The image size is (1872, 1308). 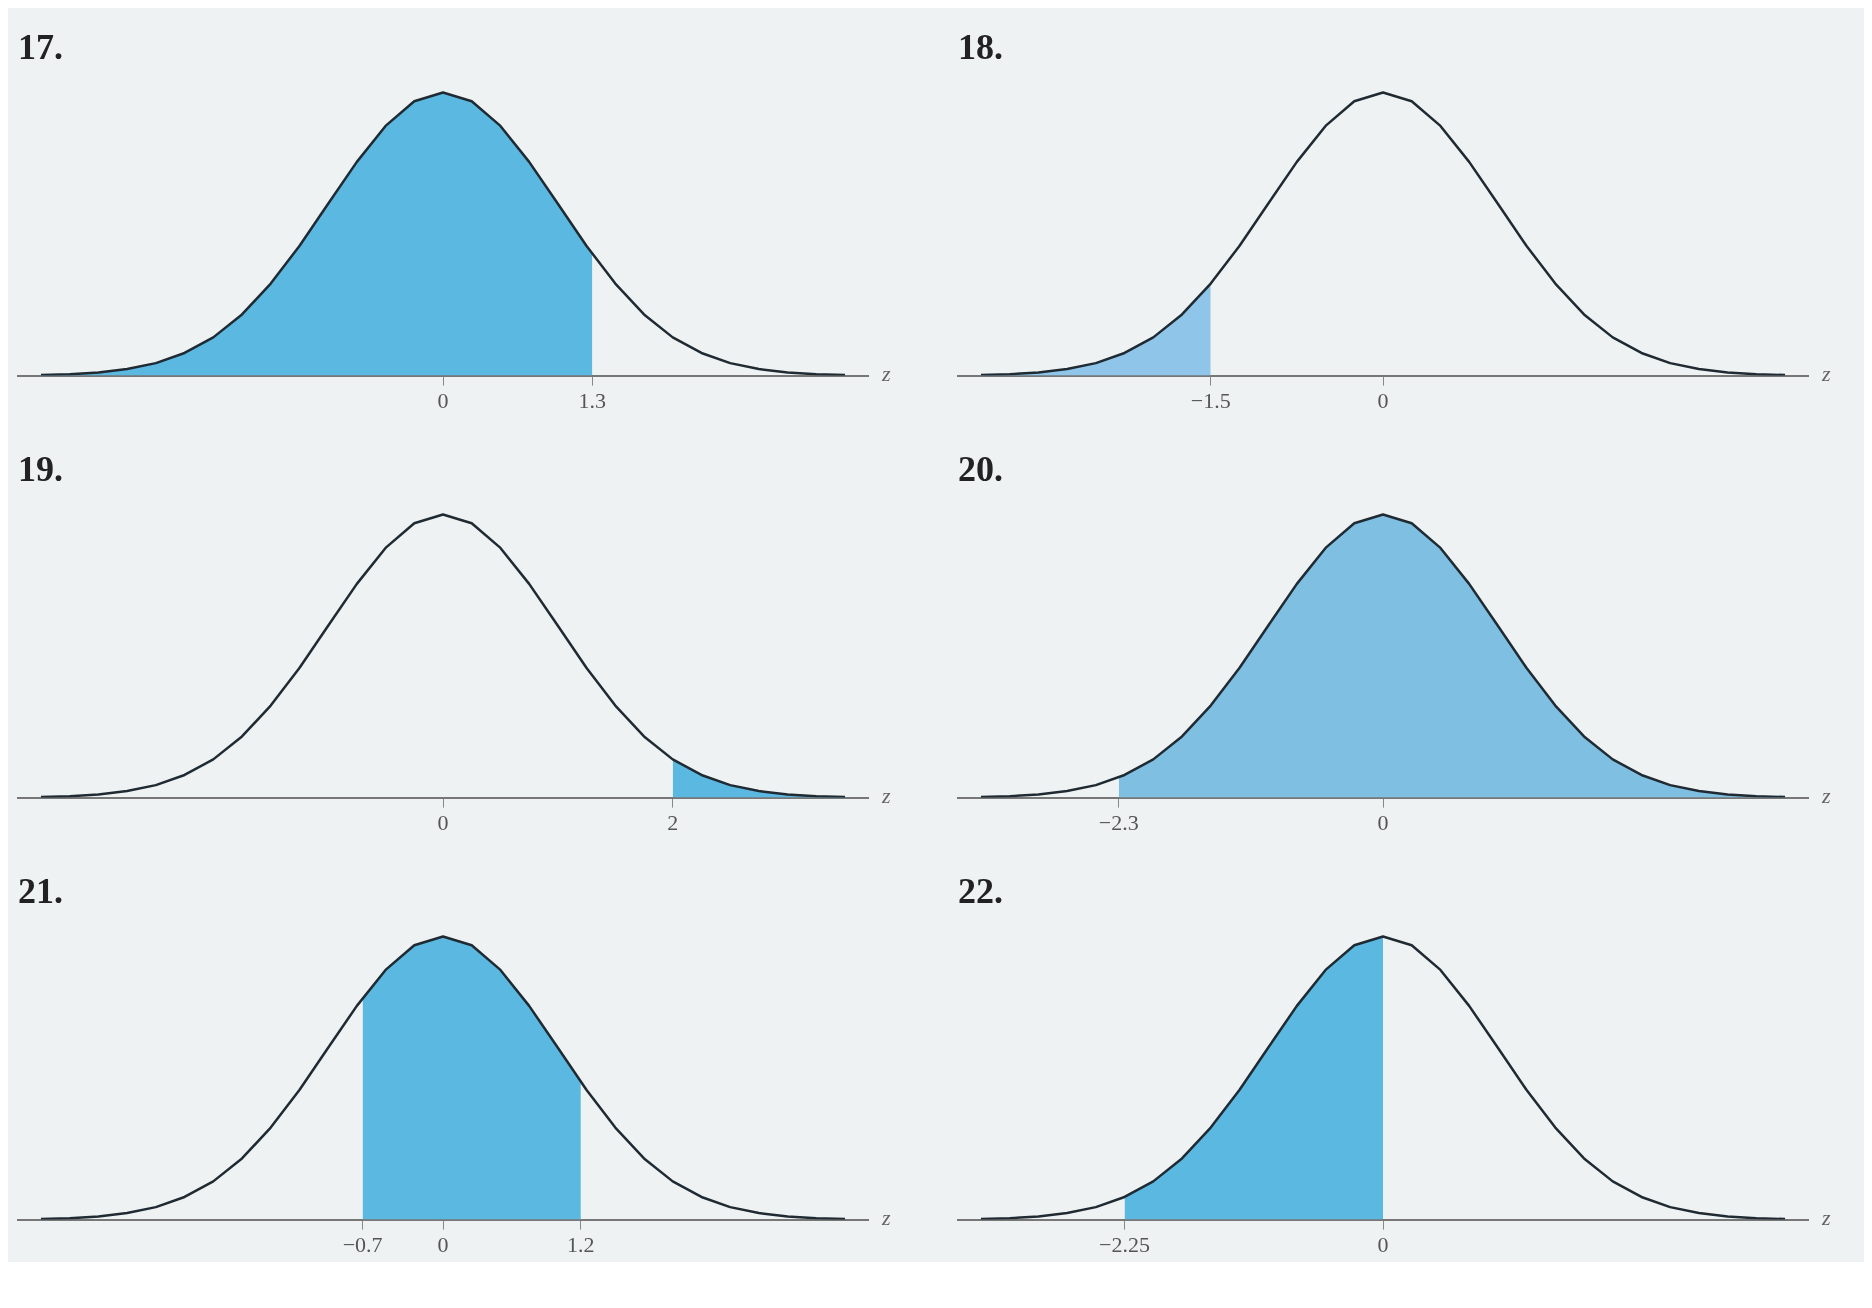 What do you see at coordinates (1210, 400) in the screenshot?
I see `x-tick-label: −1.5` at bounding box center [1210, 400].